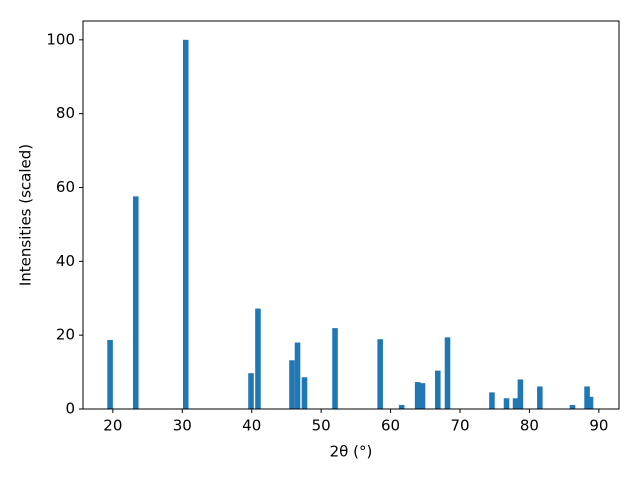  What do you see at coordinates (321, 426) in the screenshot?
I see `x-tick-label: 50` at bounding box center [321, 426].